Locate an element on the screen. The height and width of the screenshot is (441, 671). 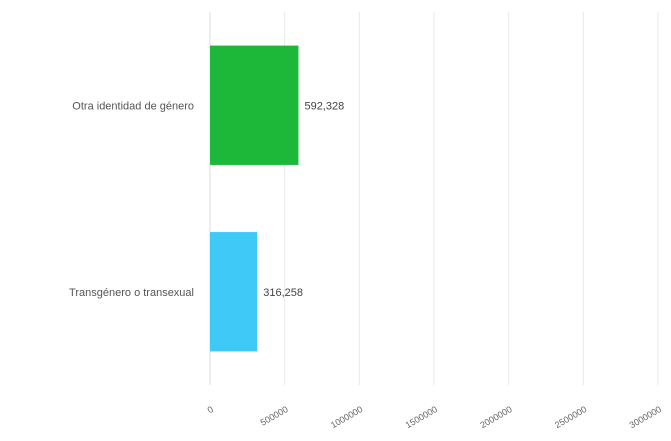
data-label: 316,258 is located at coordinates (283, 293).